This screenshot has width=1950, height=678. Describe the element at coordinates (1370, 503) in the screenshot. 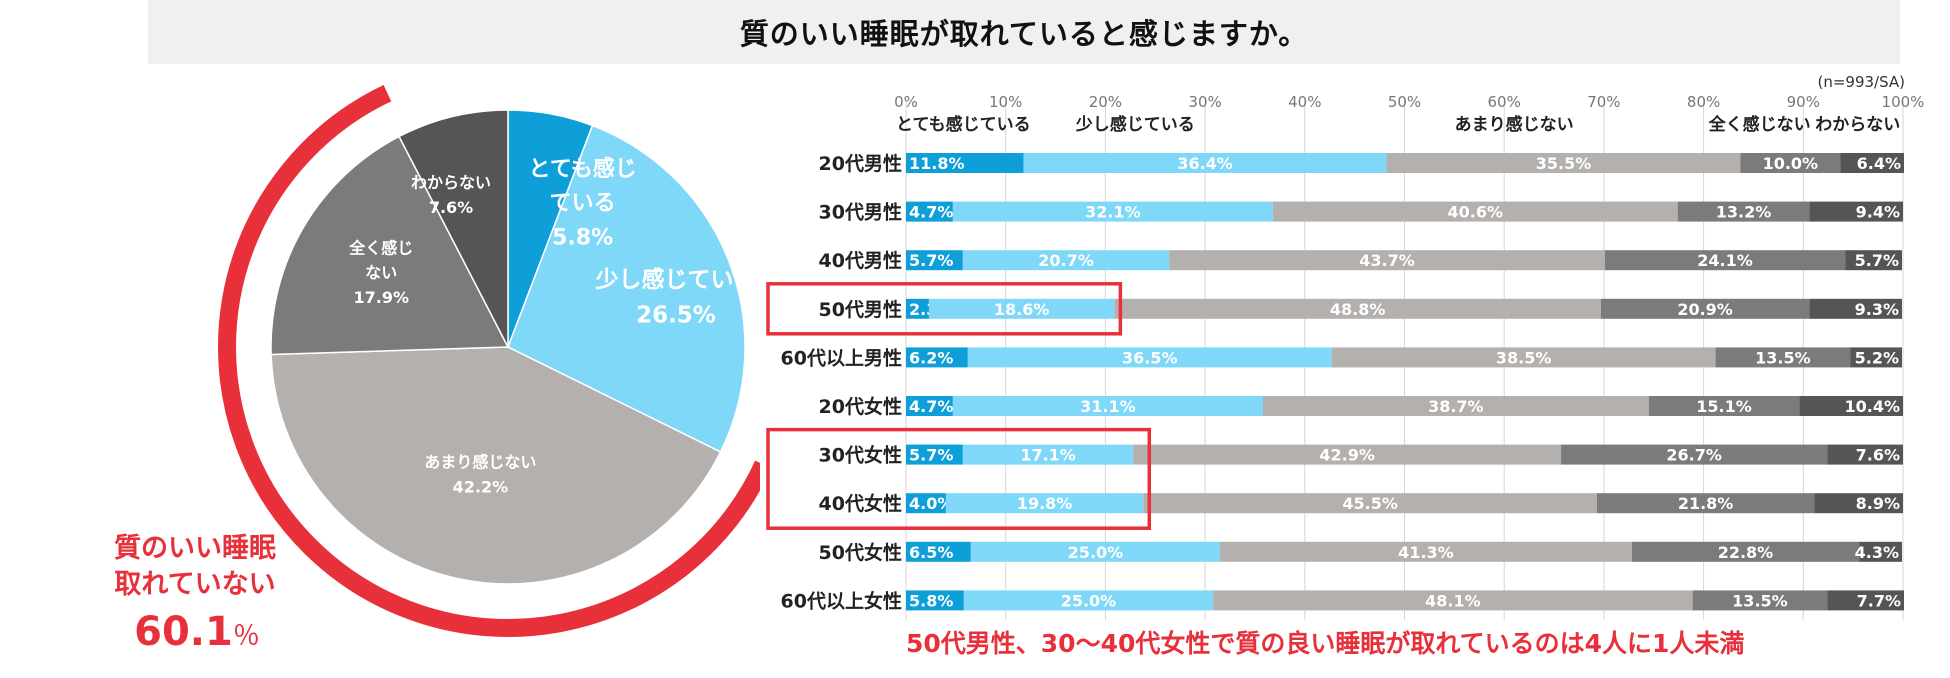

I see `bar-value-label: 45.5%` at that location.